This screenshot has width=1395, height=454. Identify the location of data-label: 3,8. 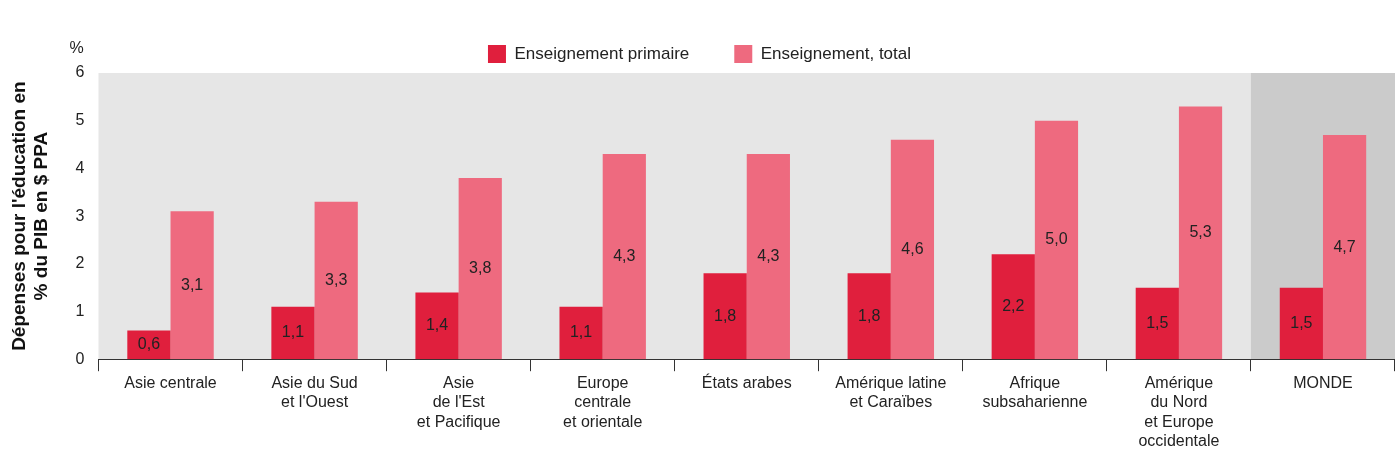
(480, 267).